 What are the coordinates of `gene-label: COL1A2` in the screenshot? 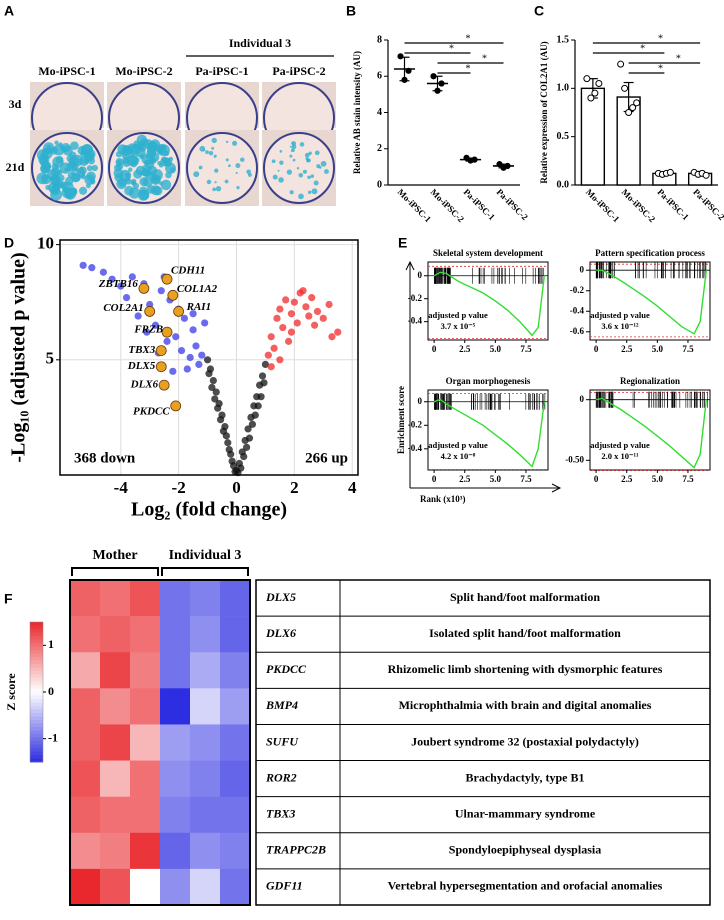 It's located at (197, 289).